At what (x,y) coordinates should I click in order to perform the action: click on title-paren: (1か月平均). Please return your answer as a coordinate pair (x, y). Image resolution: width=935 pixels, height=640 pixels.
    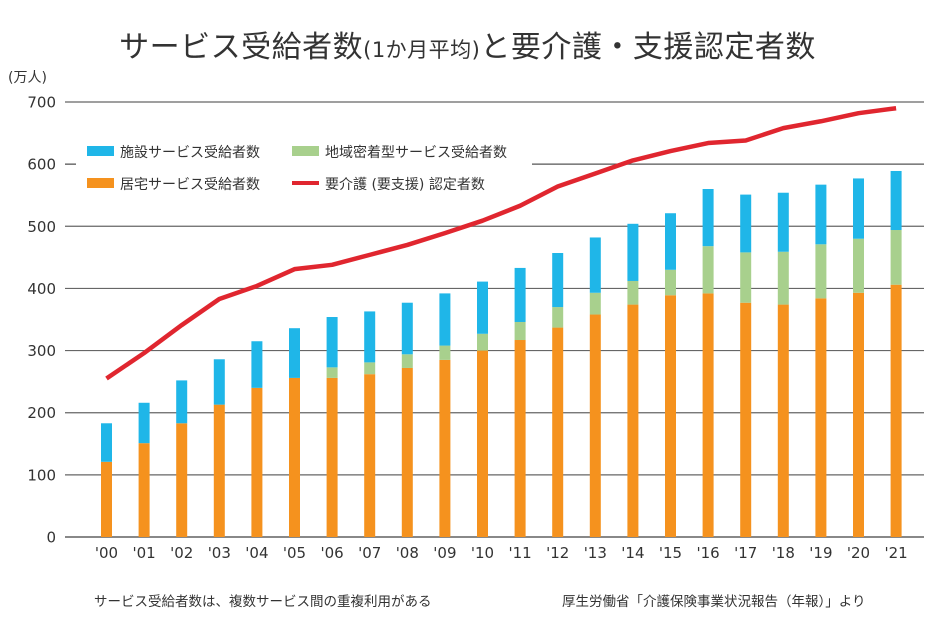
    Looking at the image, I should click on (422, 50).